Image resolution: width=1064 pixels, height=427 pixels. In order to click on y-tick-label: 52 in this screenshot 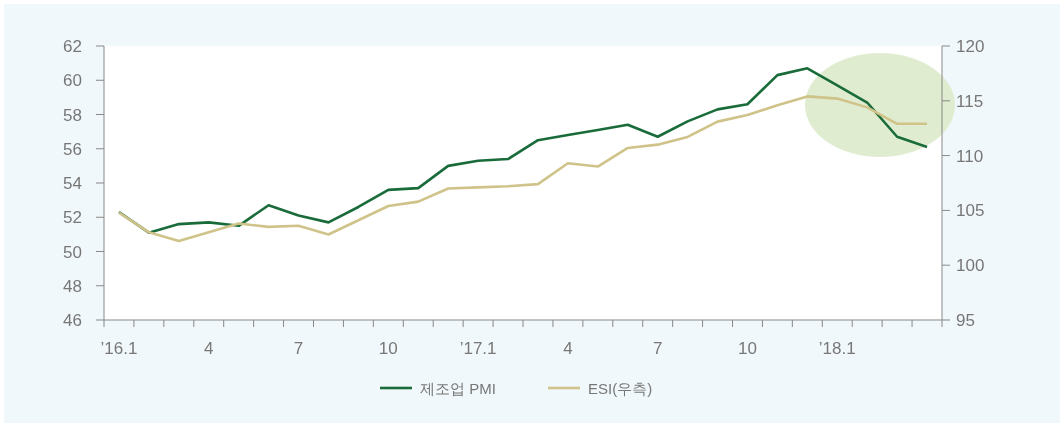, I will do `click(72, 218)`.